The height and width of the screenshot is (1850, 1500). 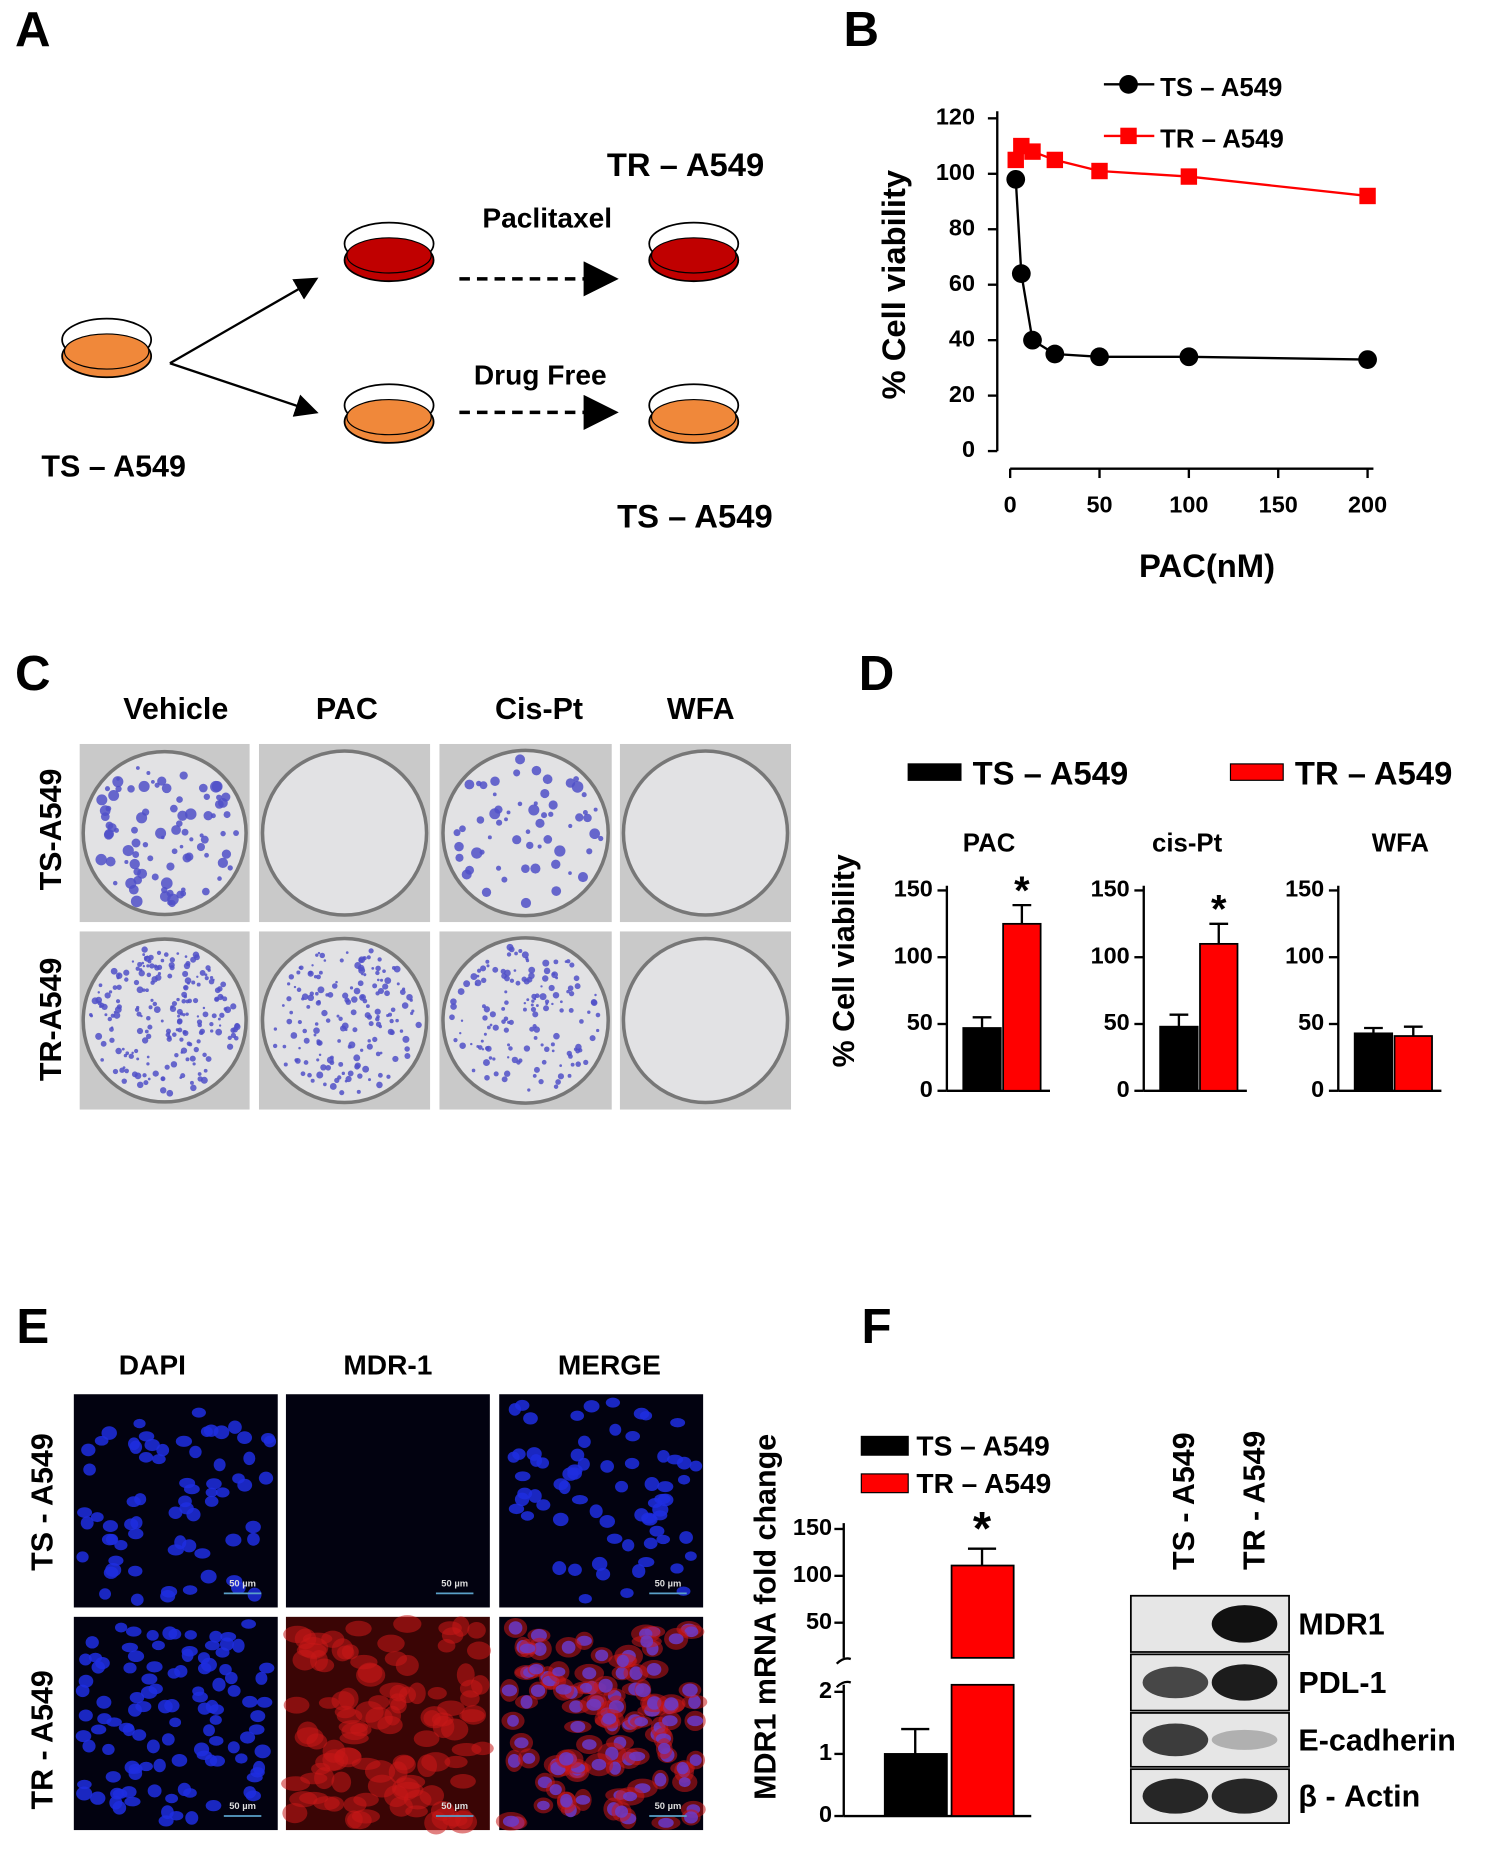 I want to click on panel-letter: B, so click(x=862, y=29).